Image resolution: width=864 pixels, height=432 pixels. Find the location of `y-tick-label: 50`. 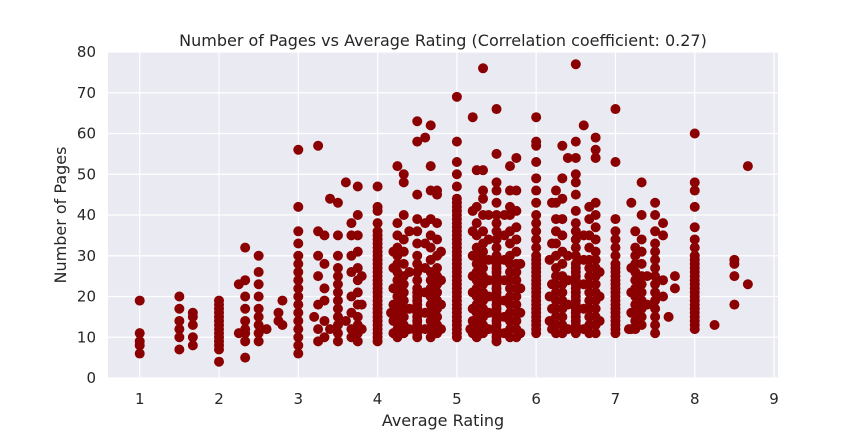

y-tick-label: 50 is located at coordinates (86, 174).